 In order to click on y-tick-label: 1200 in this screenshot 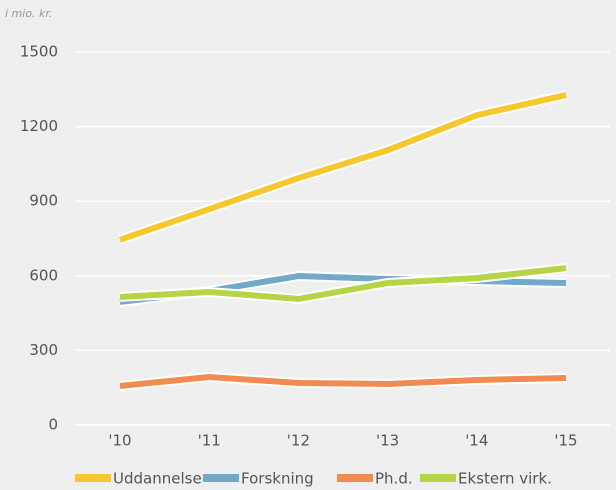, I will do `click(39, 126)`.